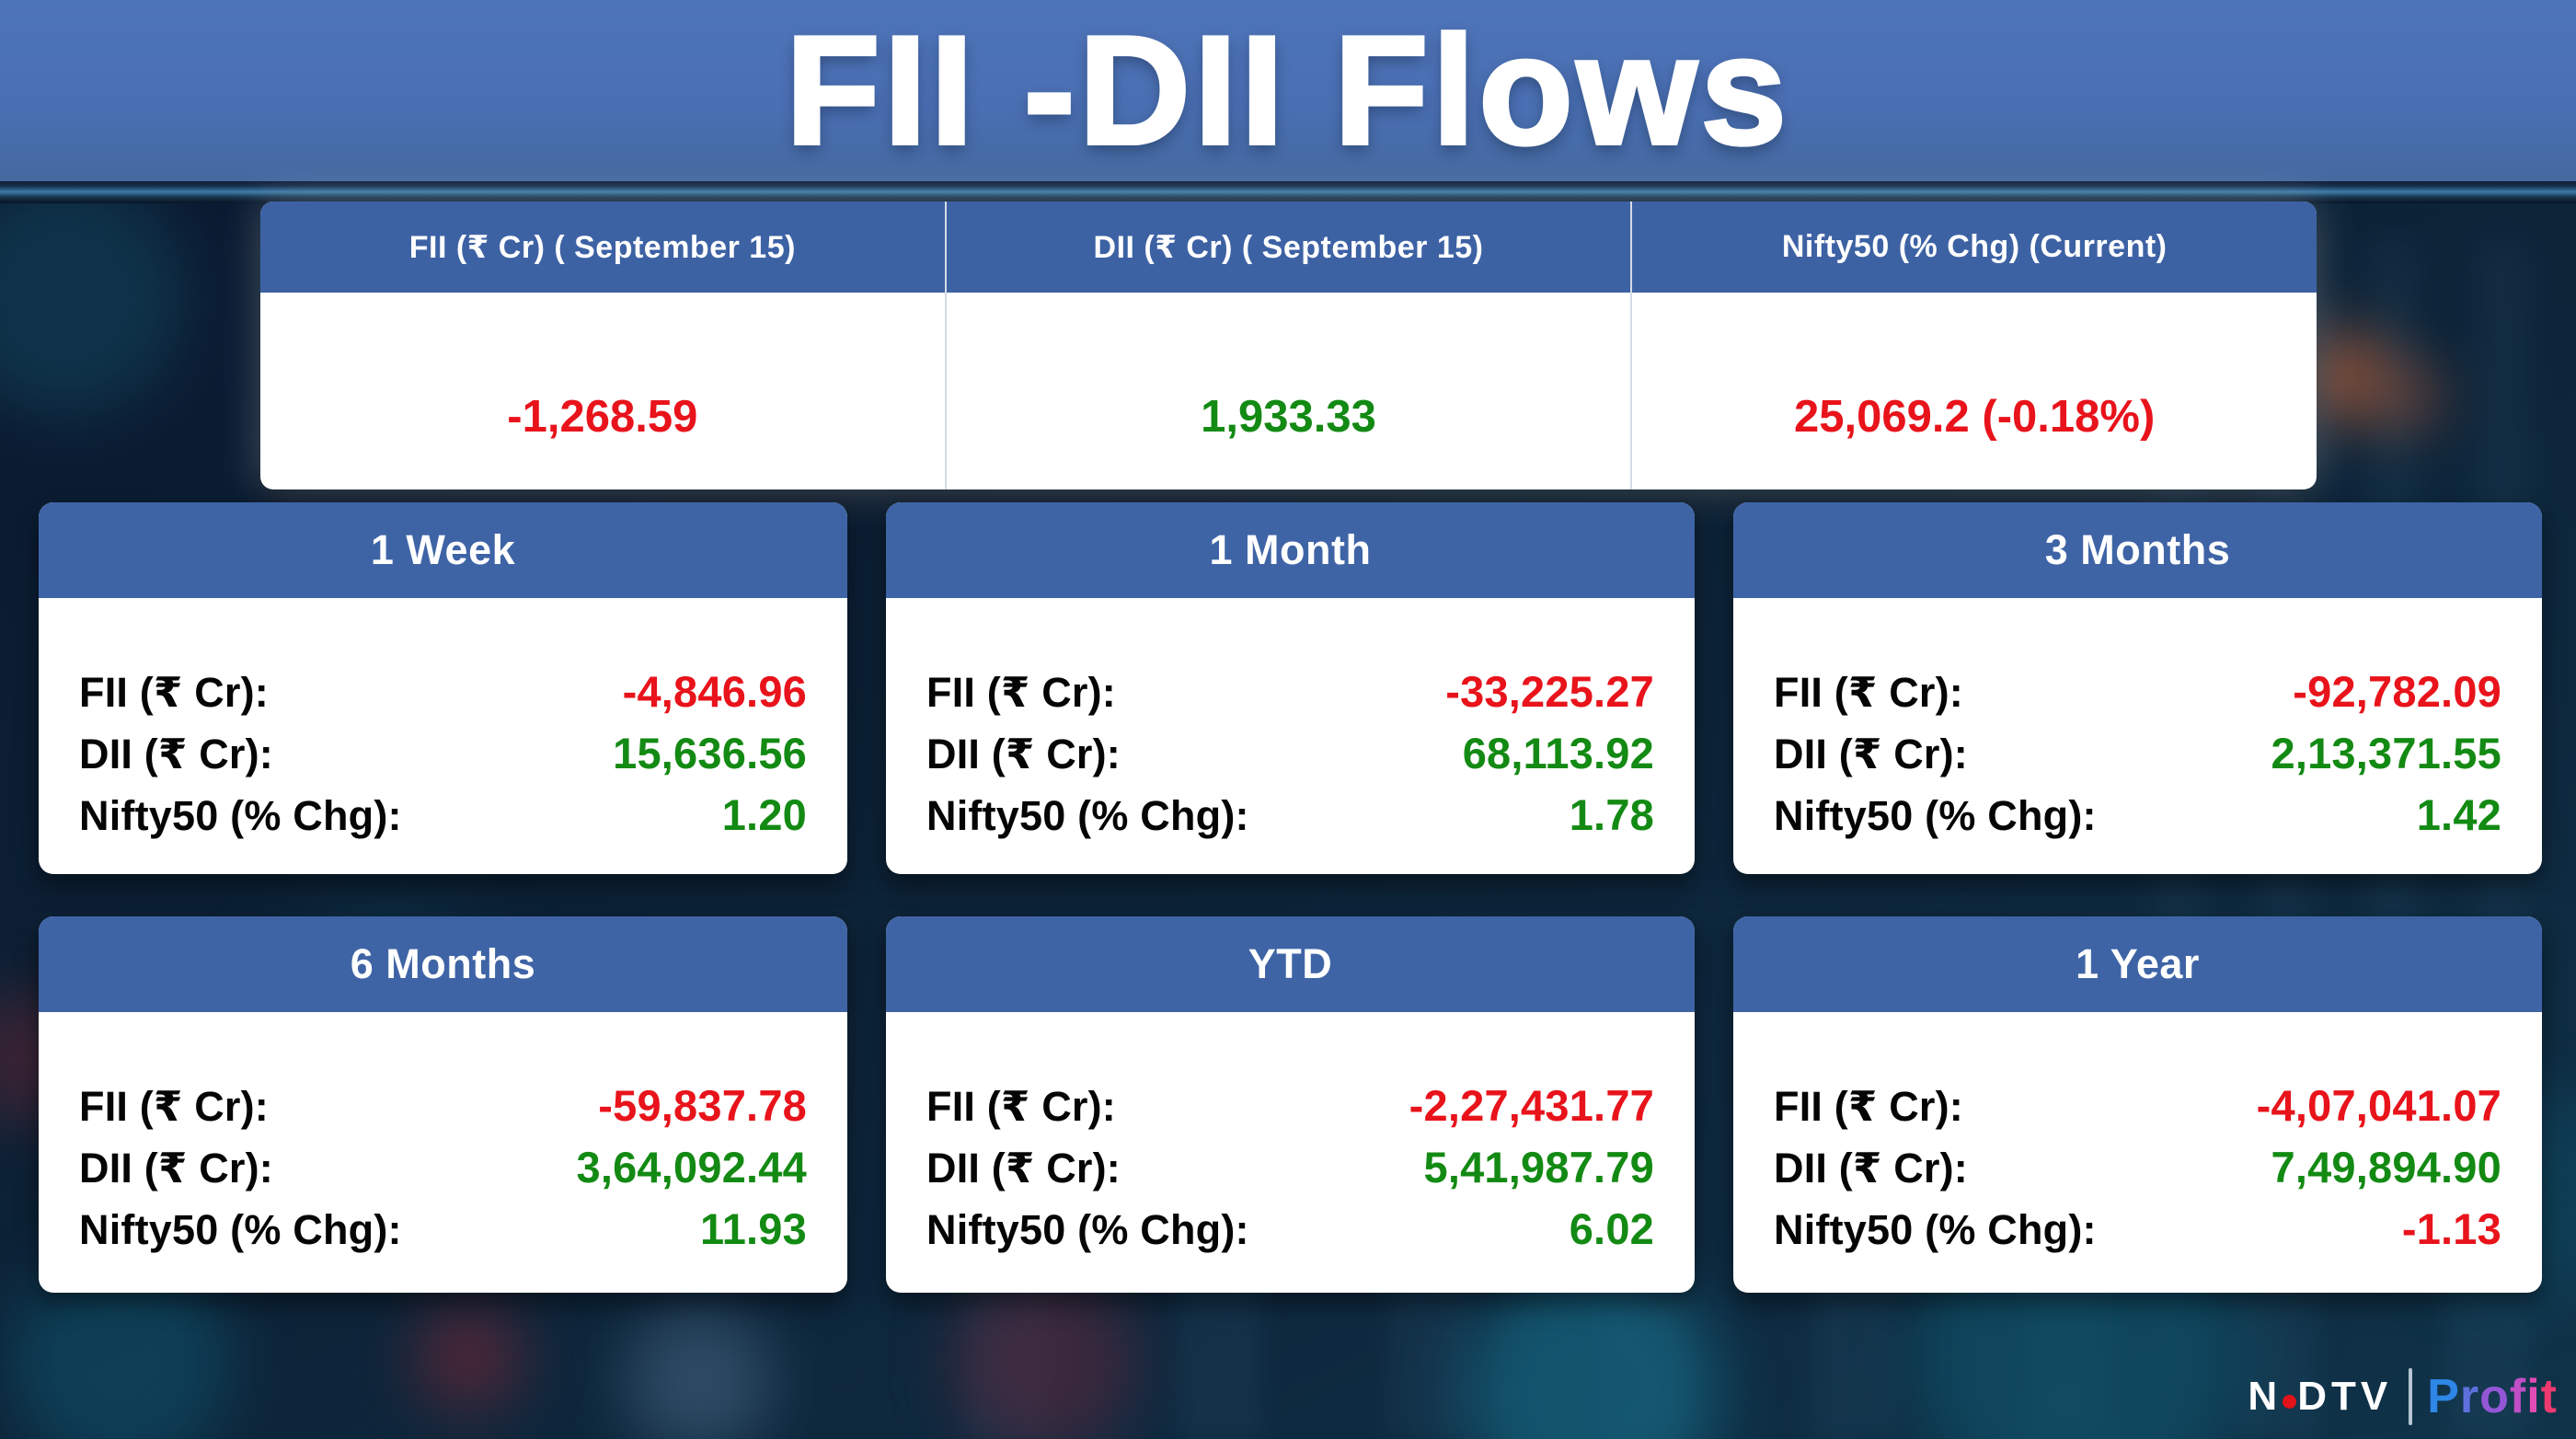 This screenshot has width=2576, height=1439. I want to click on profit-letter: f, so click(2518, 1396).